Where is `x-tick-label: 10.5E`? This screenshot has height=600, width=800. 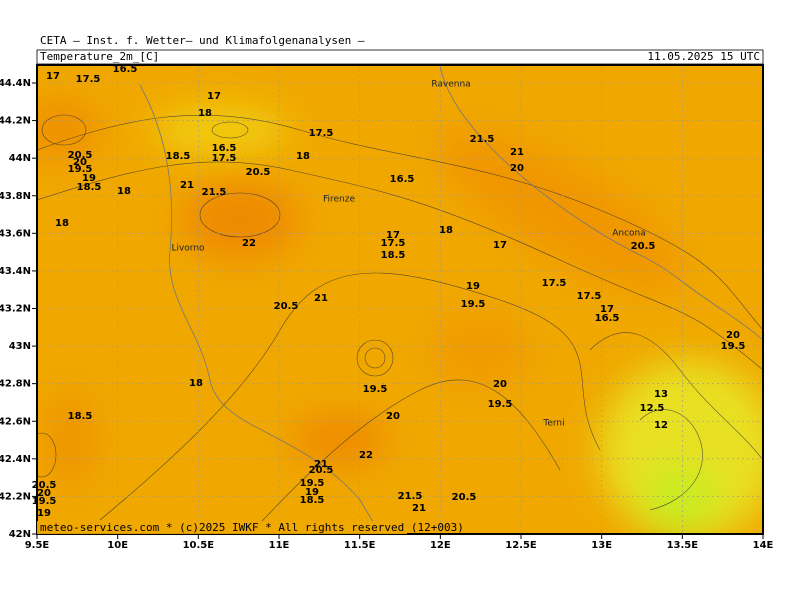
x-tick-label: 10.5E is located at coordinates (199, 545).